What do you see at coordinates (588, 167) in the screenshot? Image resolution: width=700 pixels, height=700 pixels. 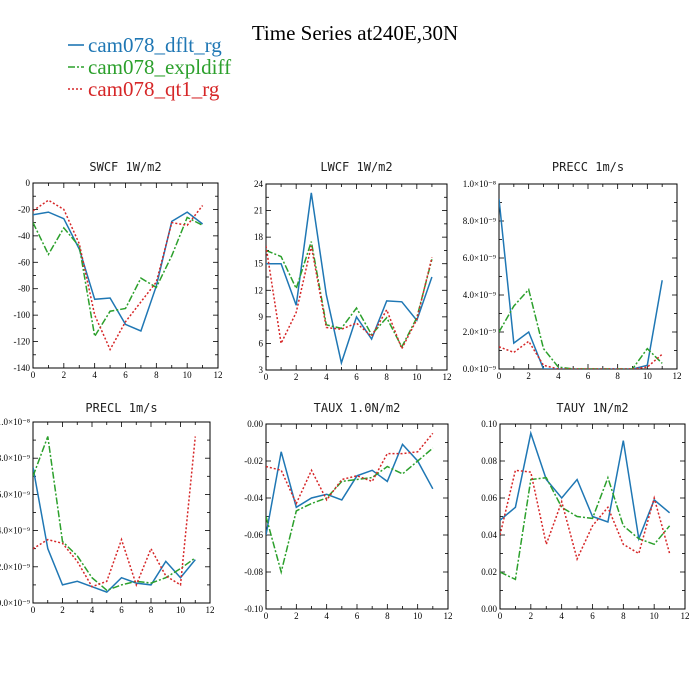 I see `panel-title: PRECC 1m/s` at bounding box center [588, 167].